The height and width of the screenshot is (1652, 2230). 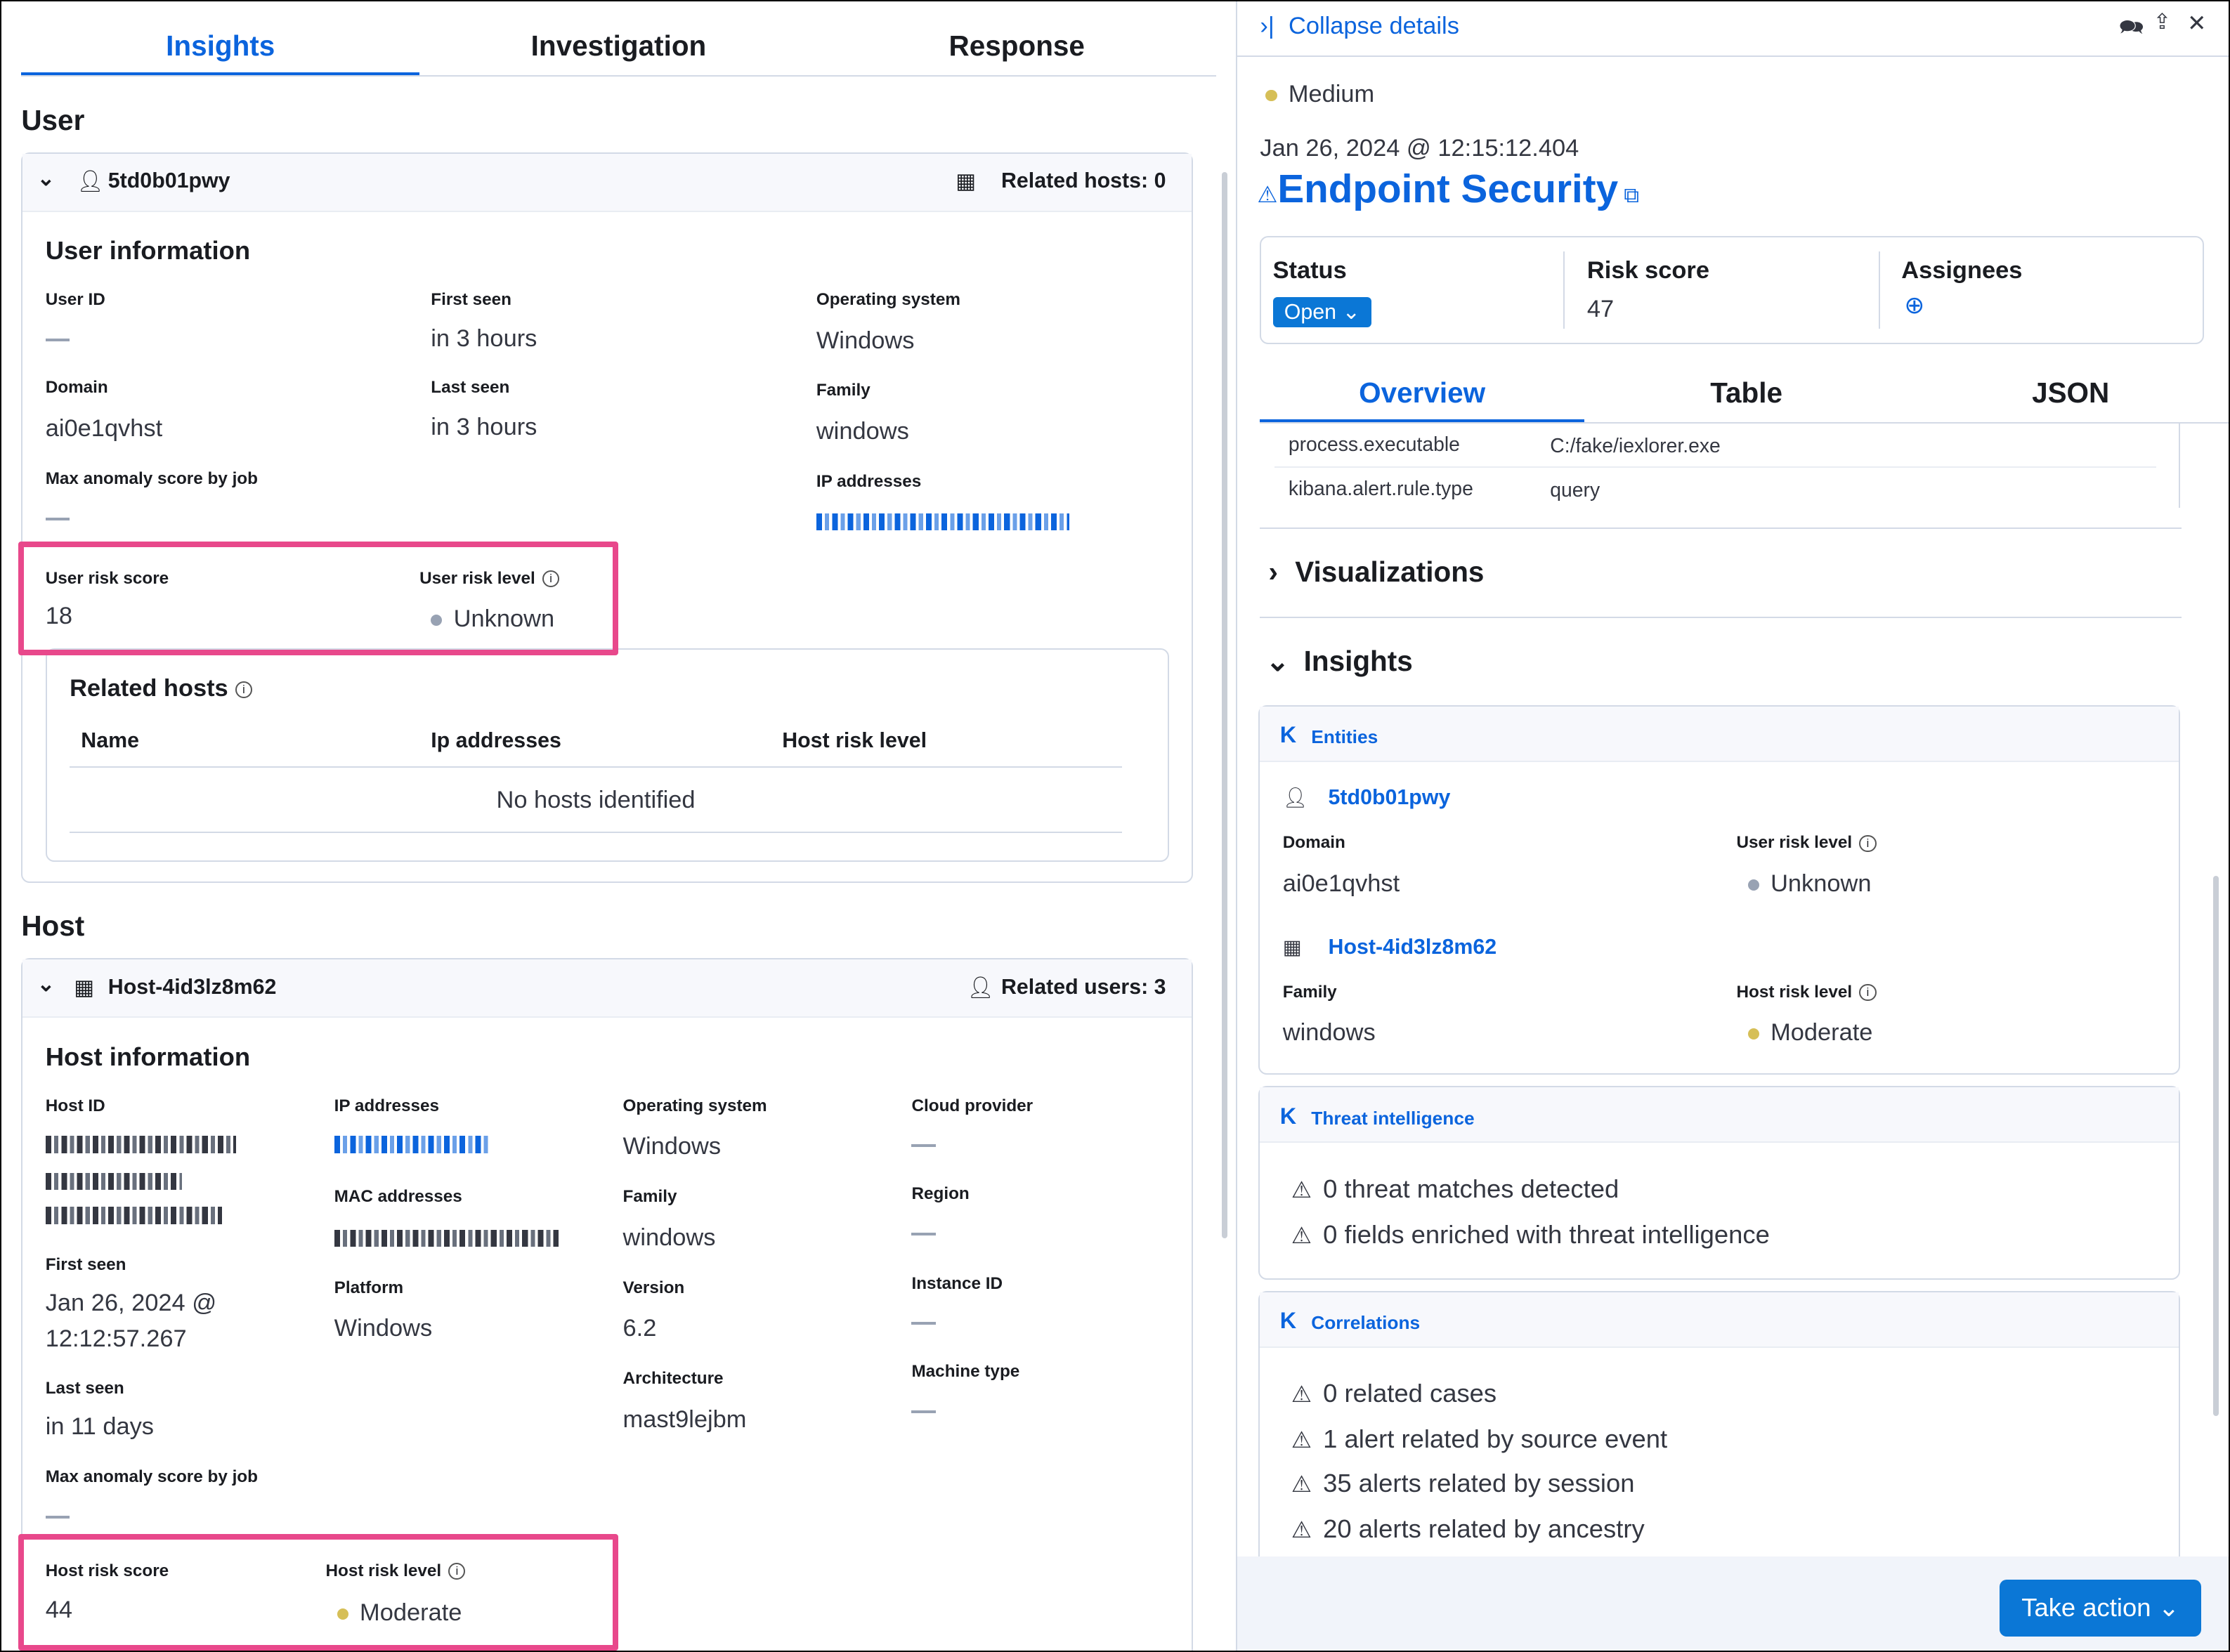 What do you see at coordinates (58, 1610) in the screenshot?
I see `host-risk-score: 44` at bounding box center [58, 1610].